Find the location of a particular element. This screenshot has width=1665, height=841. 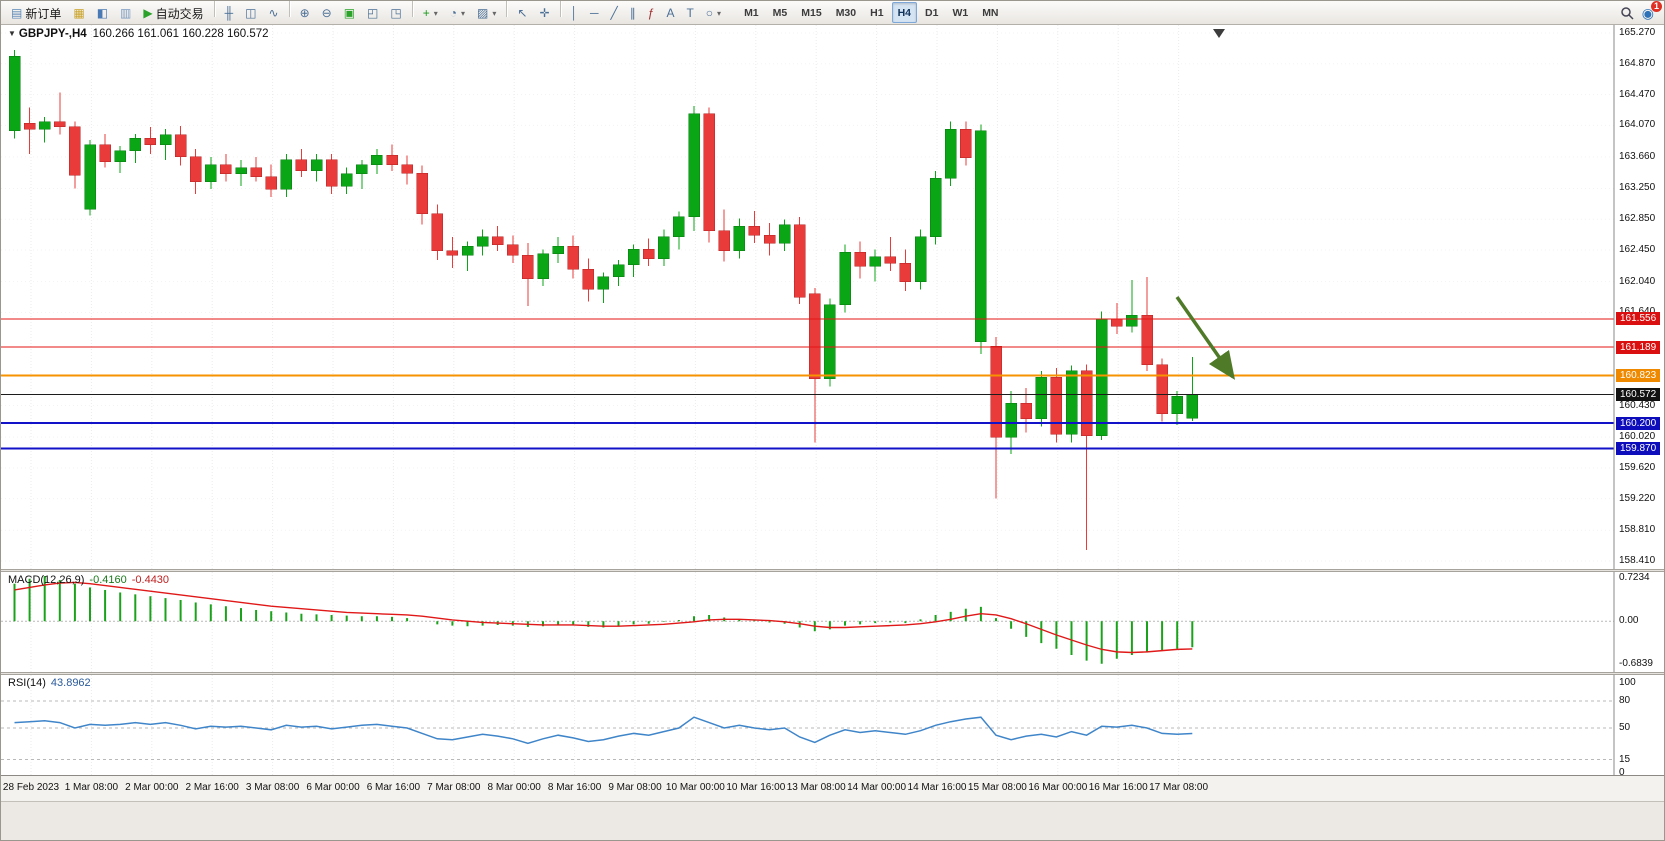

time-axis-label: 2 Mar 16:00 is located at coordinates (212, 787).